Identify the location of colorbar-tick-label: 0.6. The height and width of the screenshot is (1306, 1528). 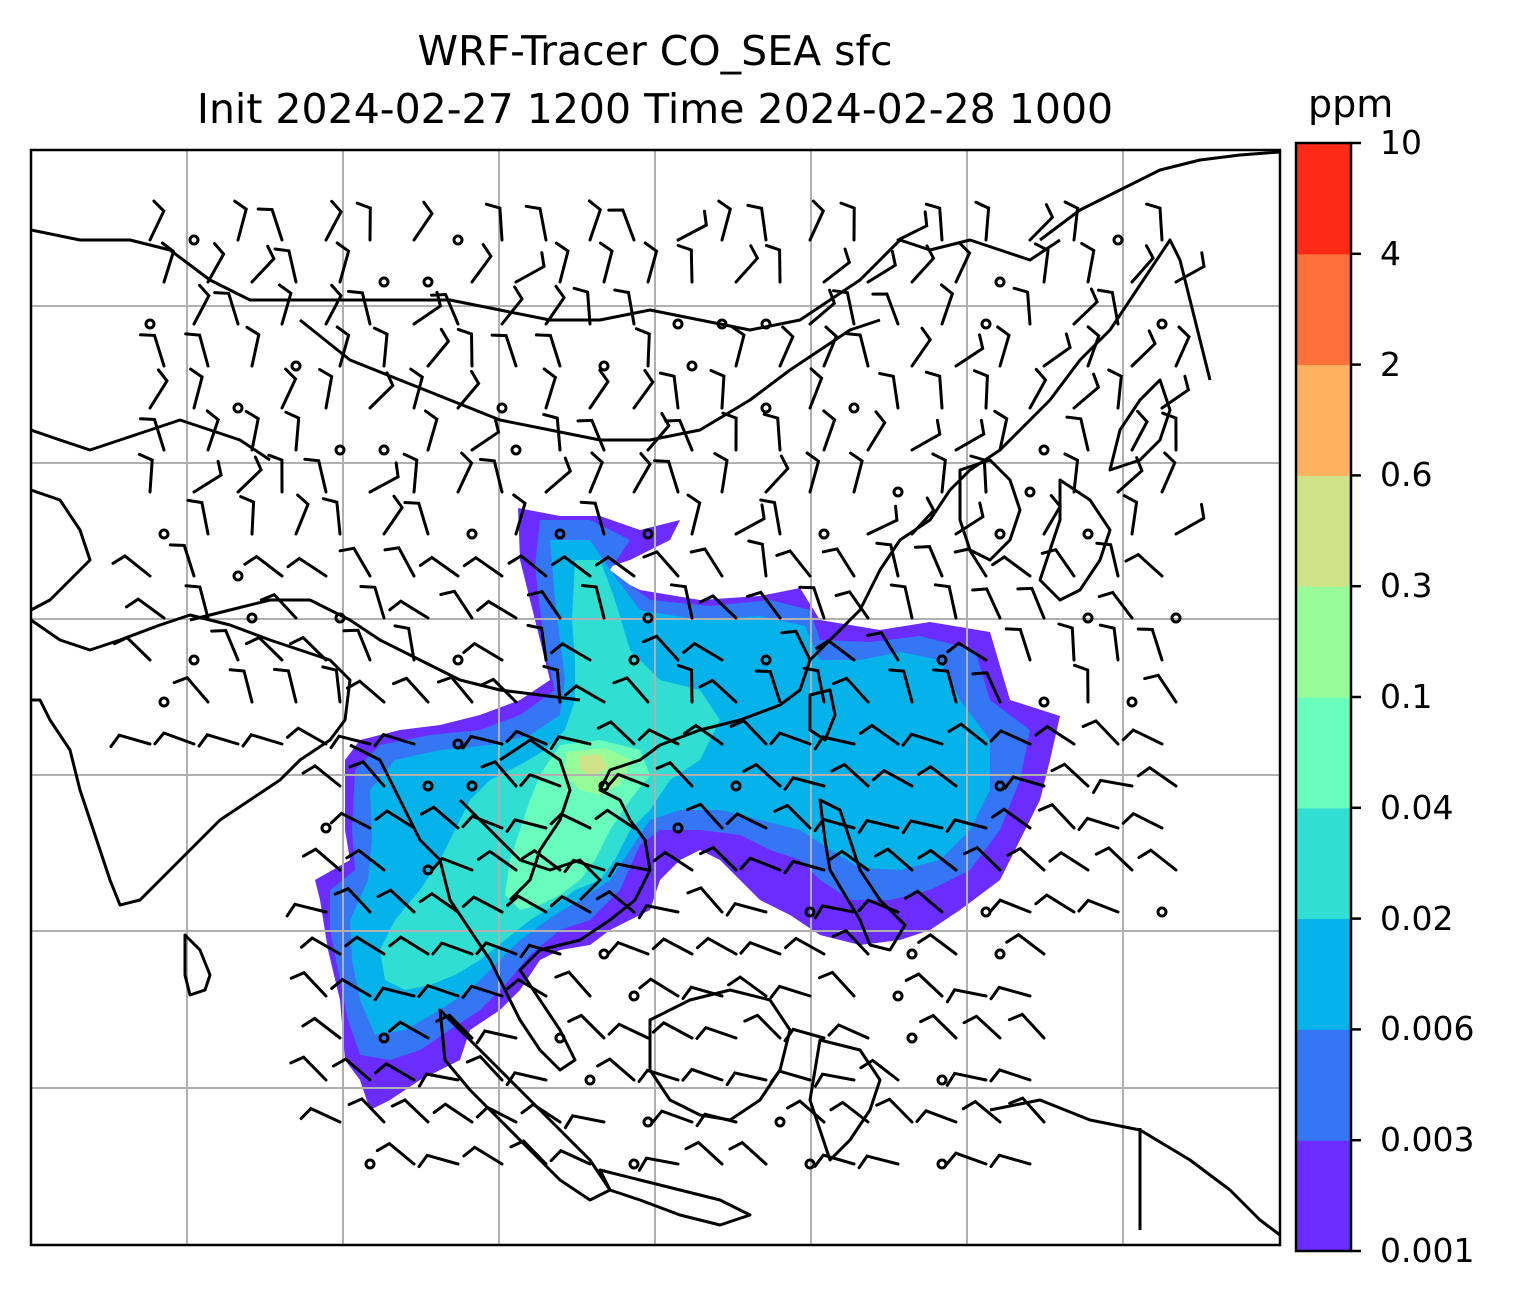
(1406, 475).